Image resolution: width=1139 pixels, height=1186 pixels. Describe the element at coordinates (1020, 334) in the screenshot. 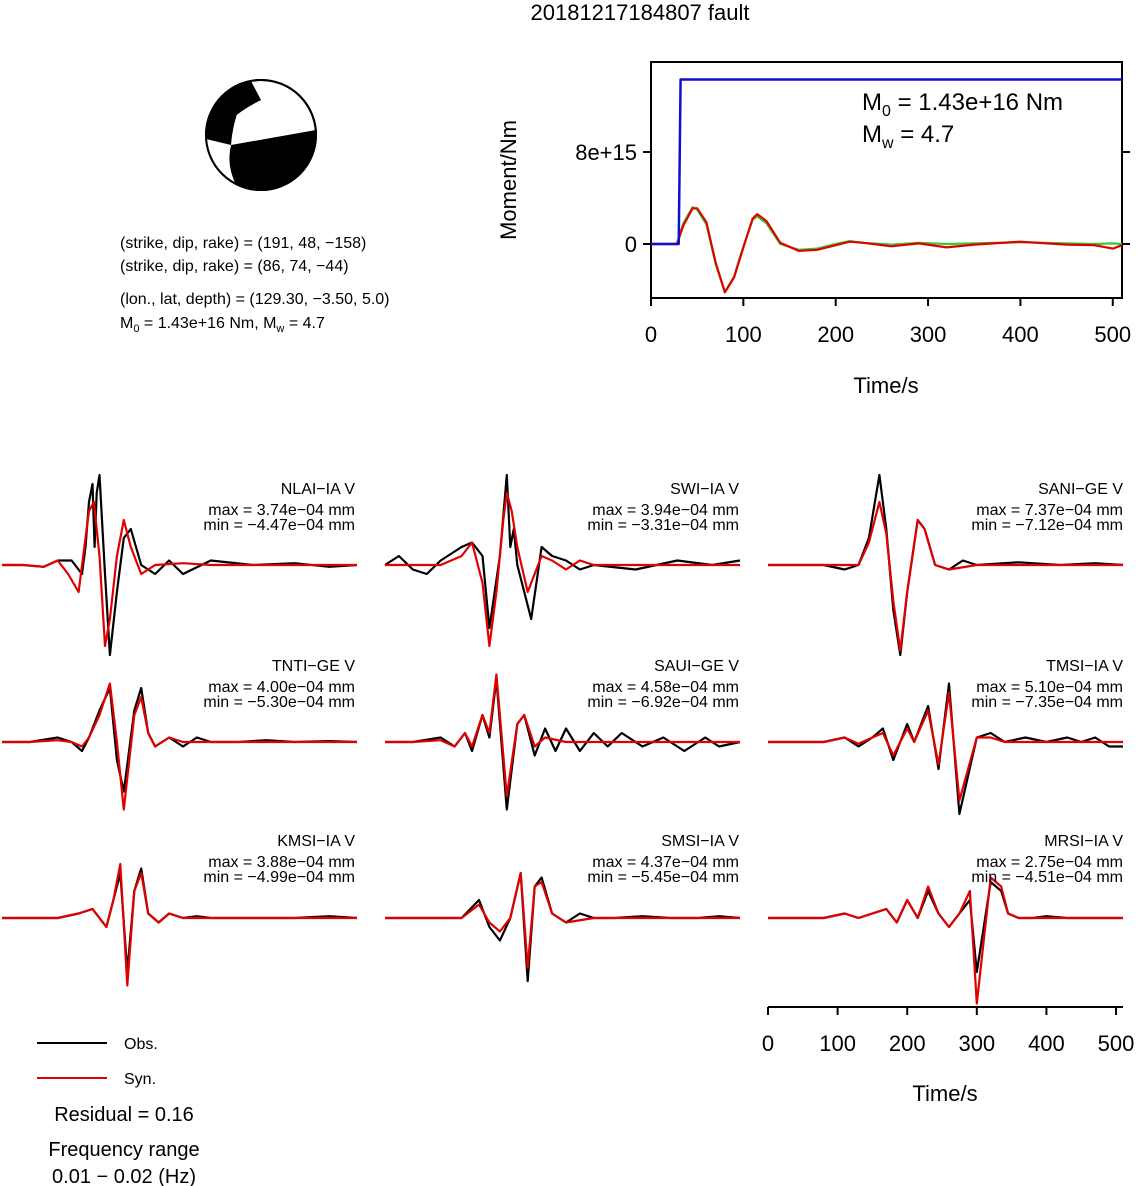

I see `moment-xtick-label: 400` at that location.